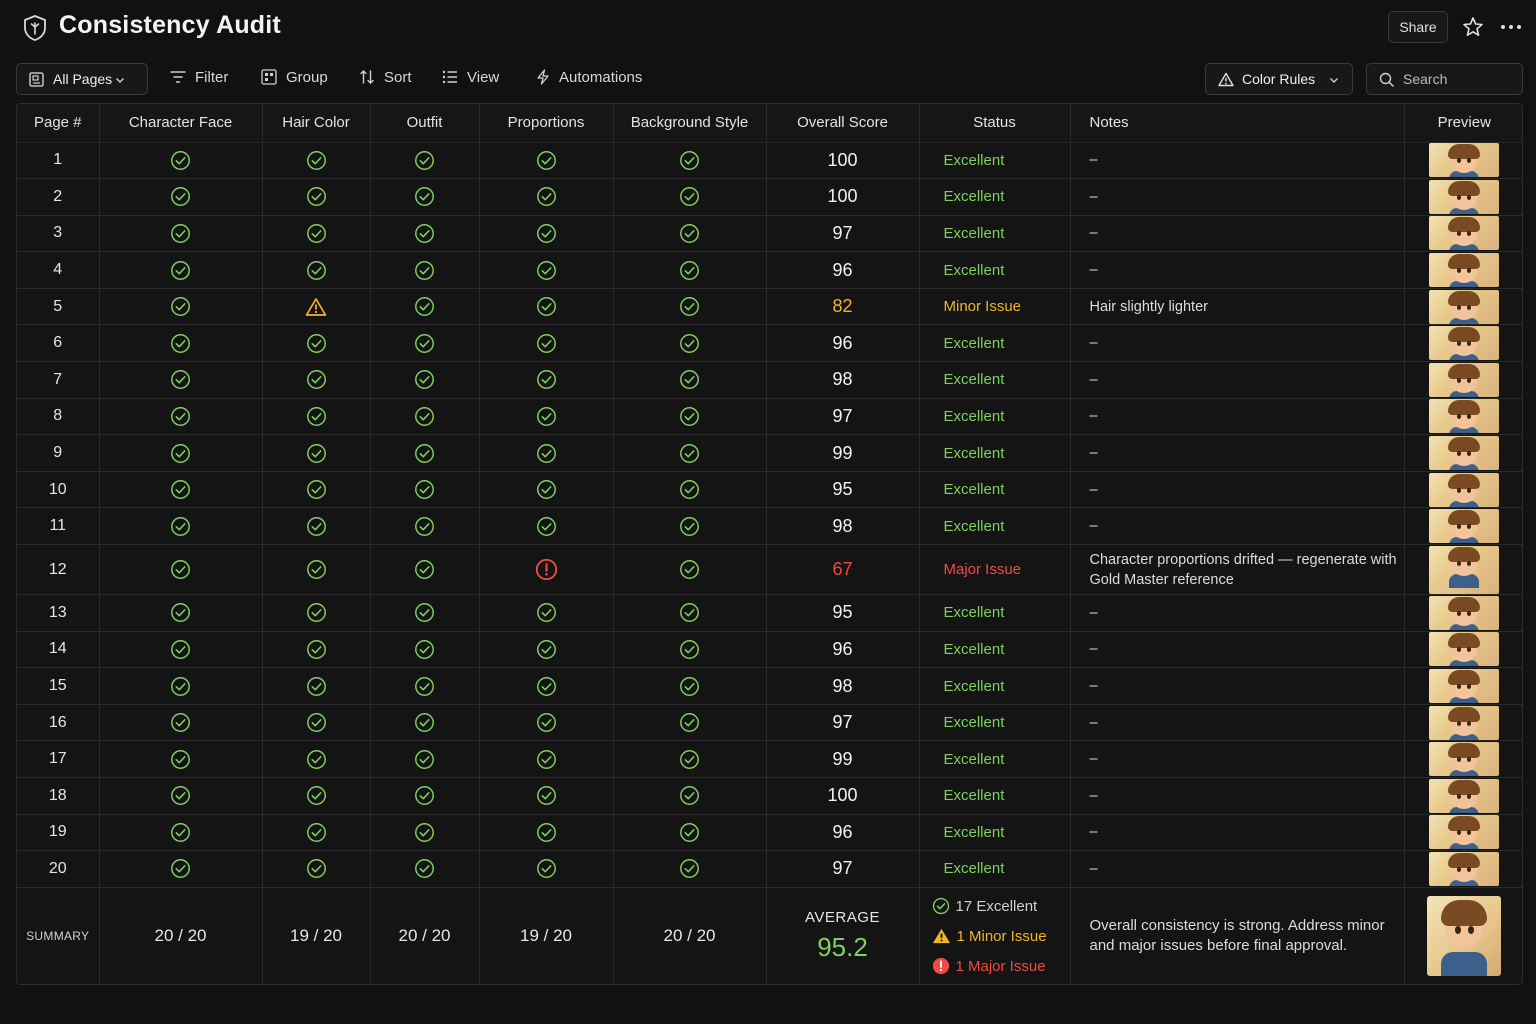 The height and width of the screenshot is (1024, 1536). What do you see at coordinates (769, 234) in the screenshot?
I see `table-row: 3 97 Excellent –` at bounding box center [769, 234].